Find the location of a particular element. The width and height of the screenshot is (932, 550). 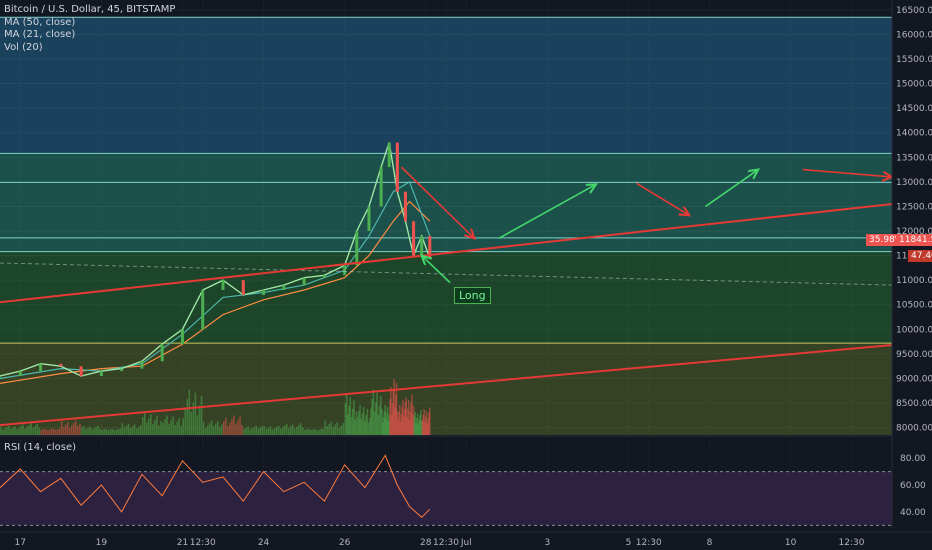

arrow-green is located at coordinates (547, 212).